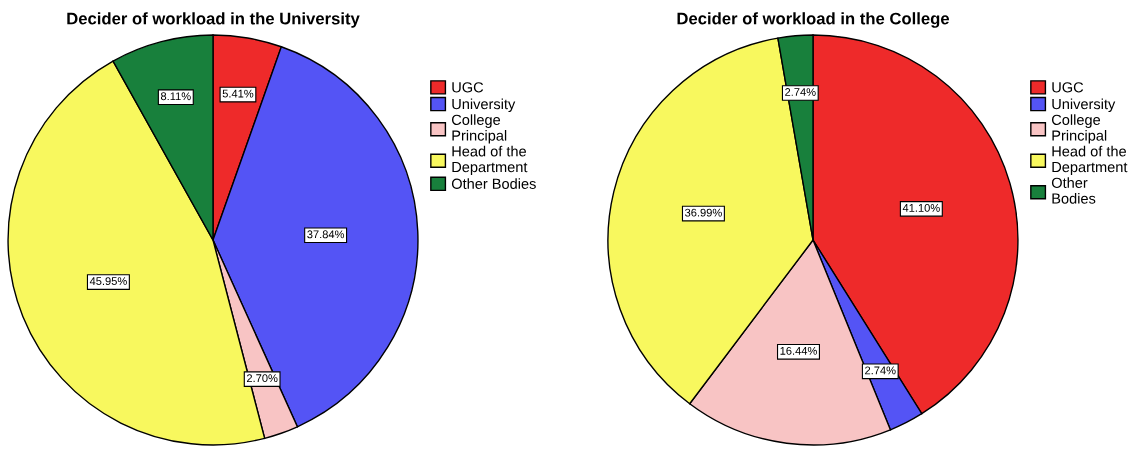  What do you see at coordinates (175, 96) in the screenshot?
I see `data-label: 8.11%` at bounding box center [175, 96].